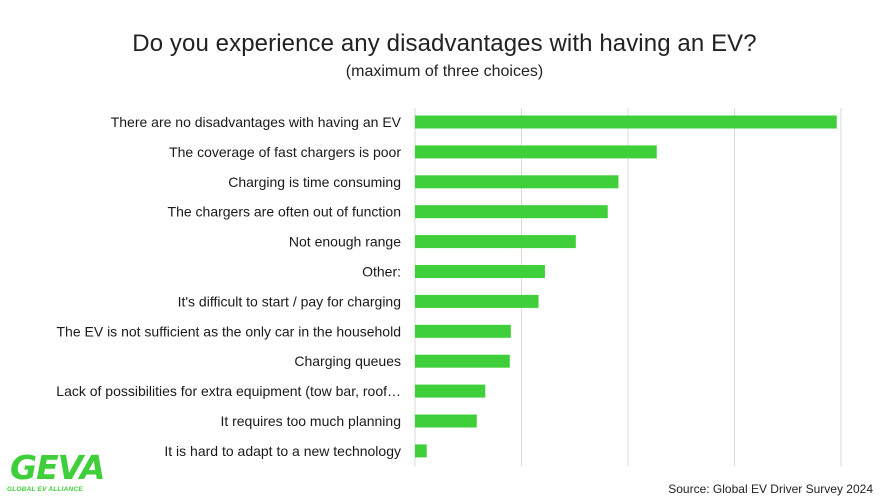  I want to click on logo-text: GEVA, so click(57, 467).